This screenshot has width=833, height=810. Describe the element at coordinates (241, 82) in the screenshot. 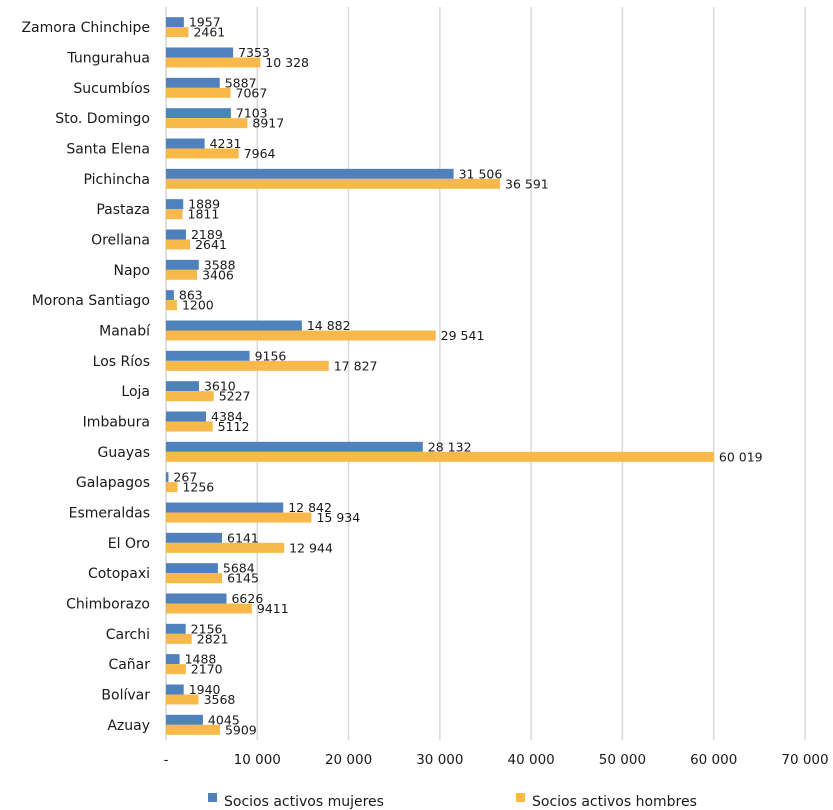

I see `data-label: 5887` at that location.